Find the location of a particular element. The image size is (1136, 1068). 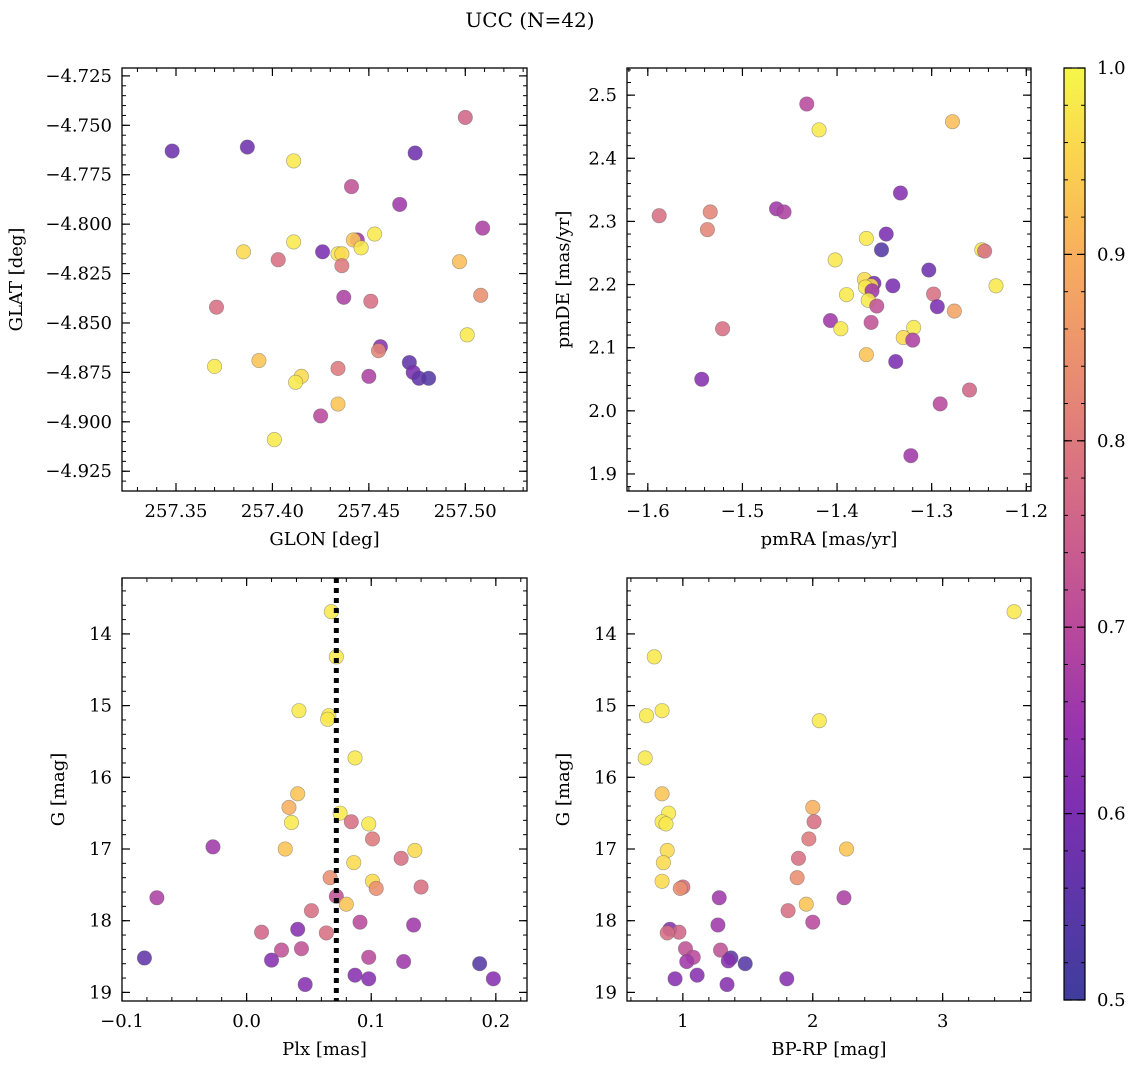

y-tick-label: −4.800 is located at coordinates (78, 224).